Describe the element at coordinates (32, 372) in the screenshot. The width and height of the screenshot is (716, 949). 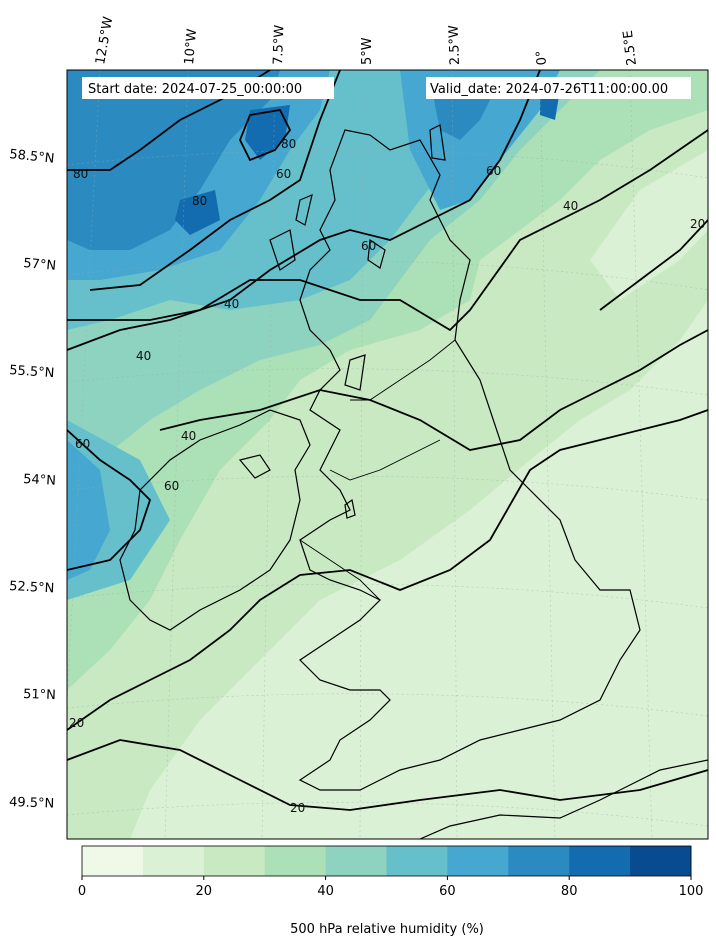
I see `lat-label: 55.5°N` at that location.